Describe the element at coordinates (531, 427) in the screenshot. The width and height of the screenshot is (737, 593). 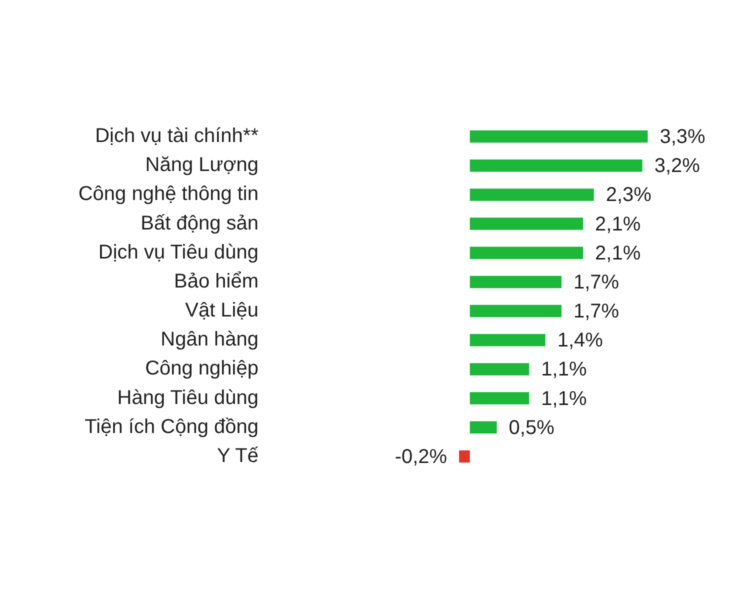
I see `data-label: 0,5%` at that location.